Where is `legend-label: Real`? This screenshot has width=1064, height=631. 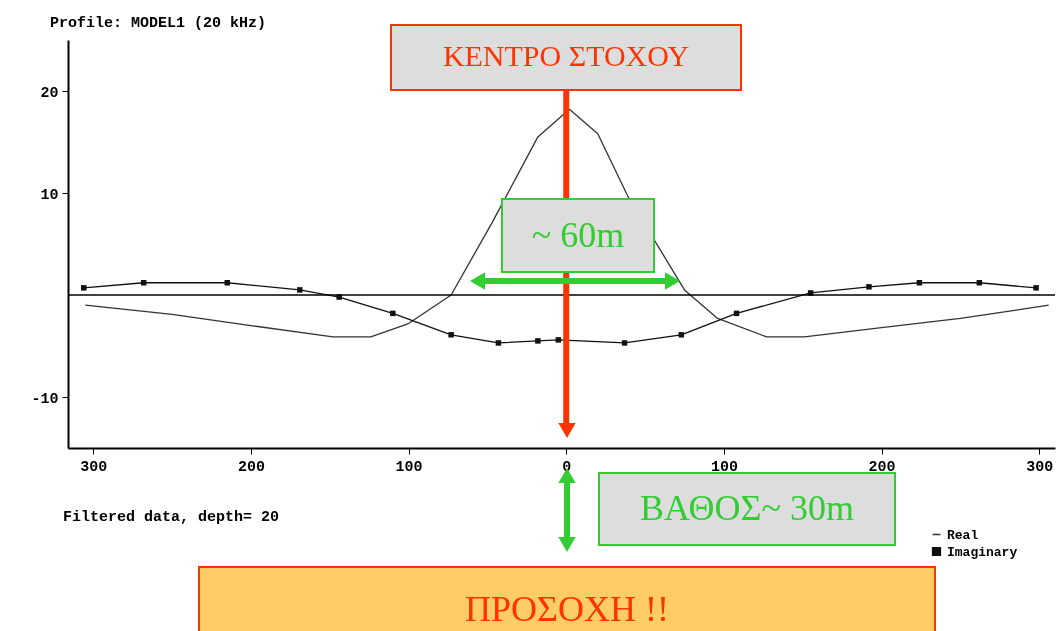 legend-label: Real is located at coordinates (963, 535).